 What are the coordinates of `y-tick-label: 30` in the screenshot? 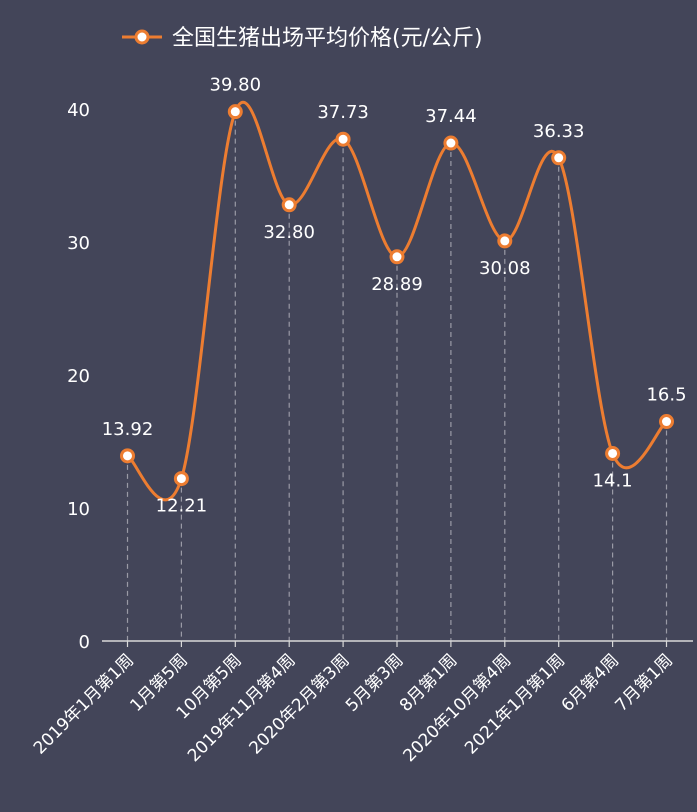 It's located at (78, 243).